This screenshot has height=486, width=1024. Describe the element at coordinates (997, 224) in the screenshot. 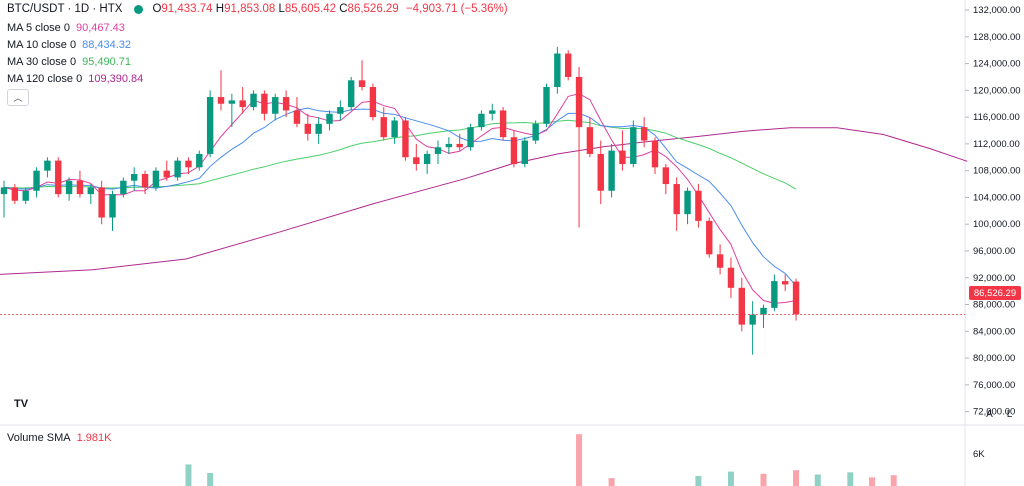

I see `price-tick-label: 100,000.00` at that location.